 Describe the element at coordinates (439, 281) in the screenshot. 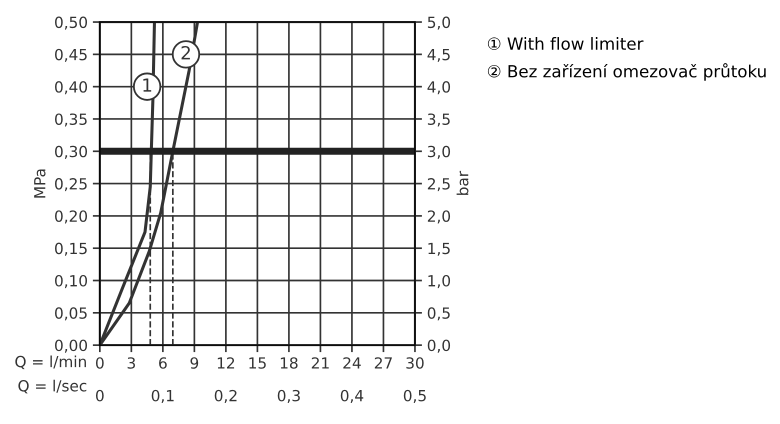

I see `y2-tick-label: 1,0` at that location.